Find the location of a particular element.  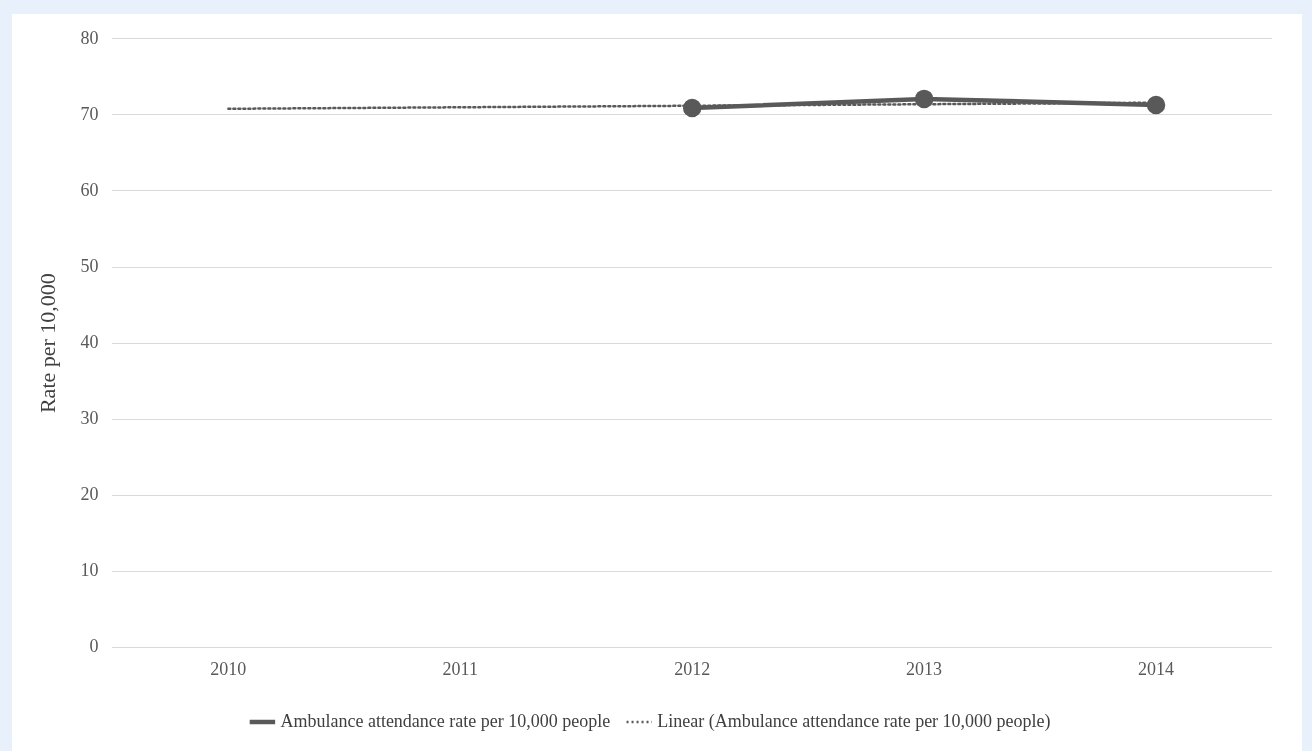

y-tick-label: 70 is located at coordinates (89, 113).